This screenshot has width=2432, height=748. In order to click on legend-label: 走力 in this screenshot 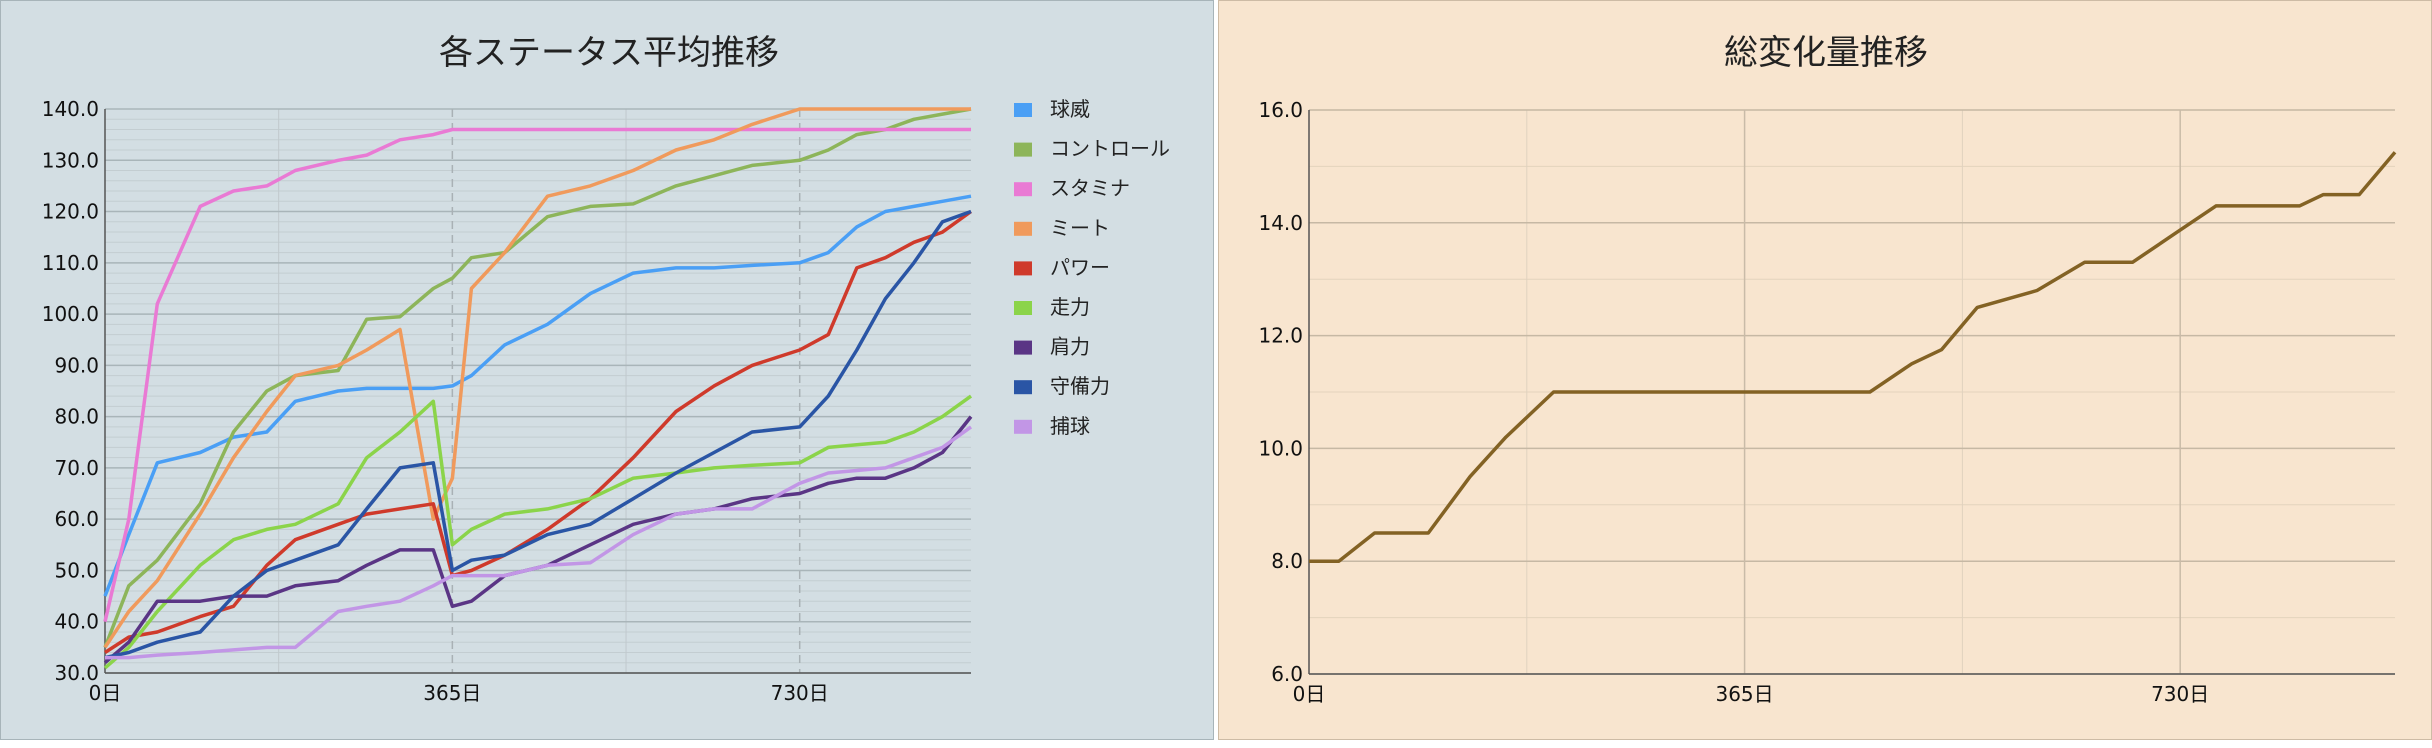, I will do `click(1070, 307)`.